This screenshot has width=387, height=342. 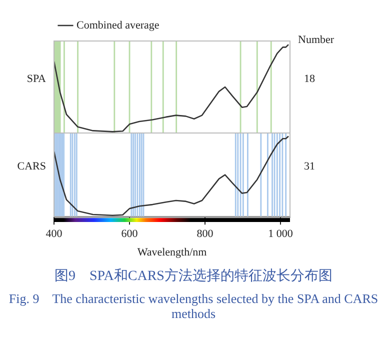 I want to click on caption: 图9 SPA和CARS方法选择的特征波长分布图, so click(x=194, y=276).